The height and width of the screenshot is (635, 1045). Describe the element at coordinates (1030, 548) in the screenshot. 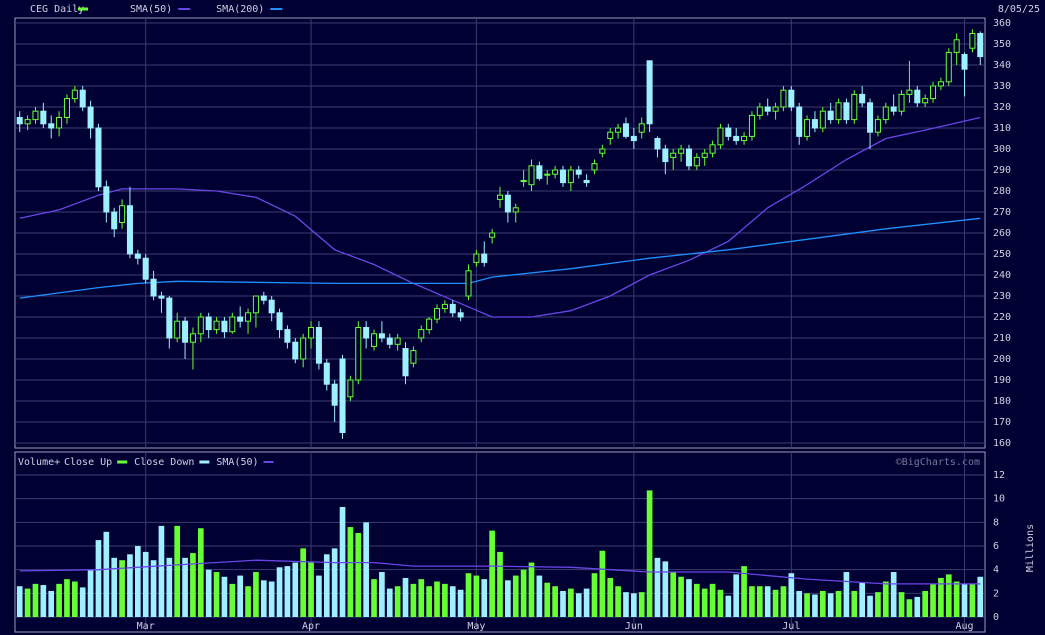

I see `y-axis-label: Millions` at that location.